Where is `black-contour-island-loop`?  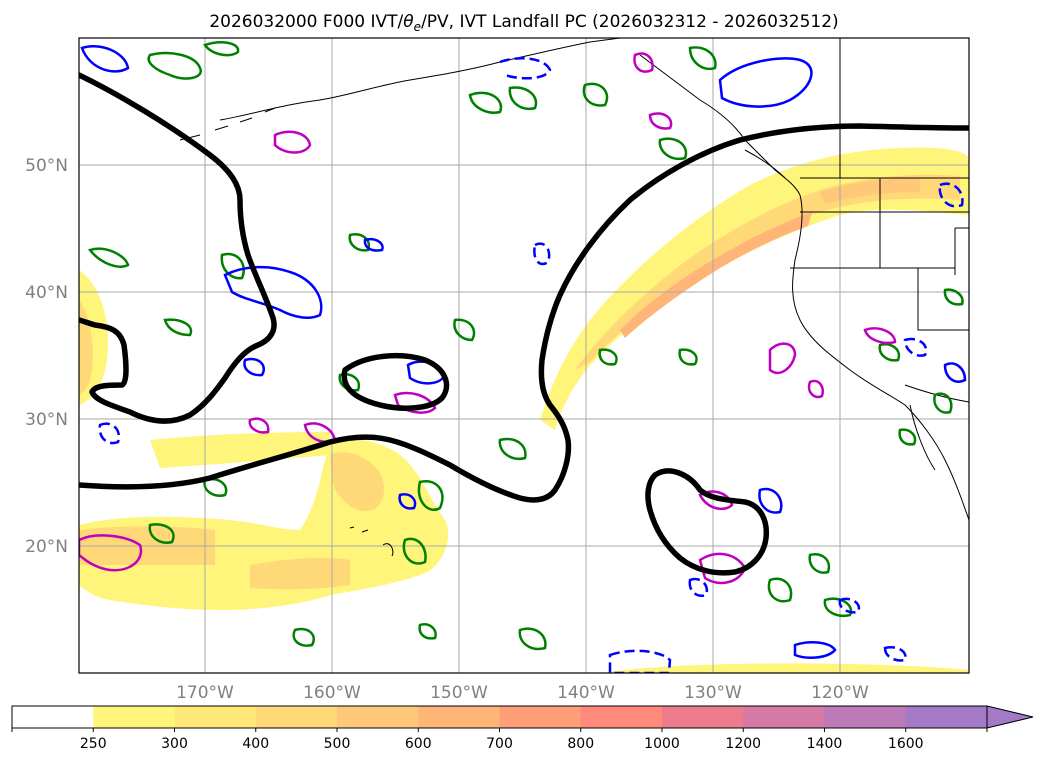
black-contour-island-loop is located at coordinates (395, 381).